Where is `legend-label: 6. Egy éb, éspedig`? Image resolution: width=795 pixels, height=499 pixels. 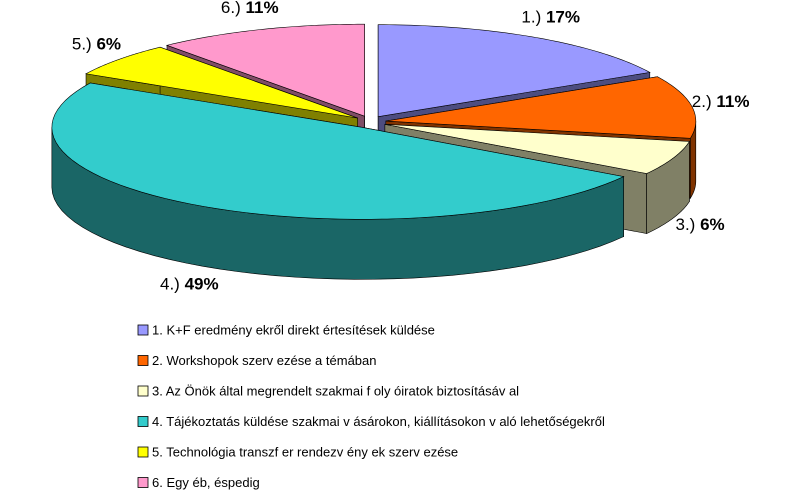 legend-label: 6. Egy éb, éspedig is located at coordinates (206, 482).